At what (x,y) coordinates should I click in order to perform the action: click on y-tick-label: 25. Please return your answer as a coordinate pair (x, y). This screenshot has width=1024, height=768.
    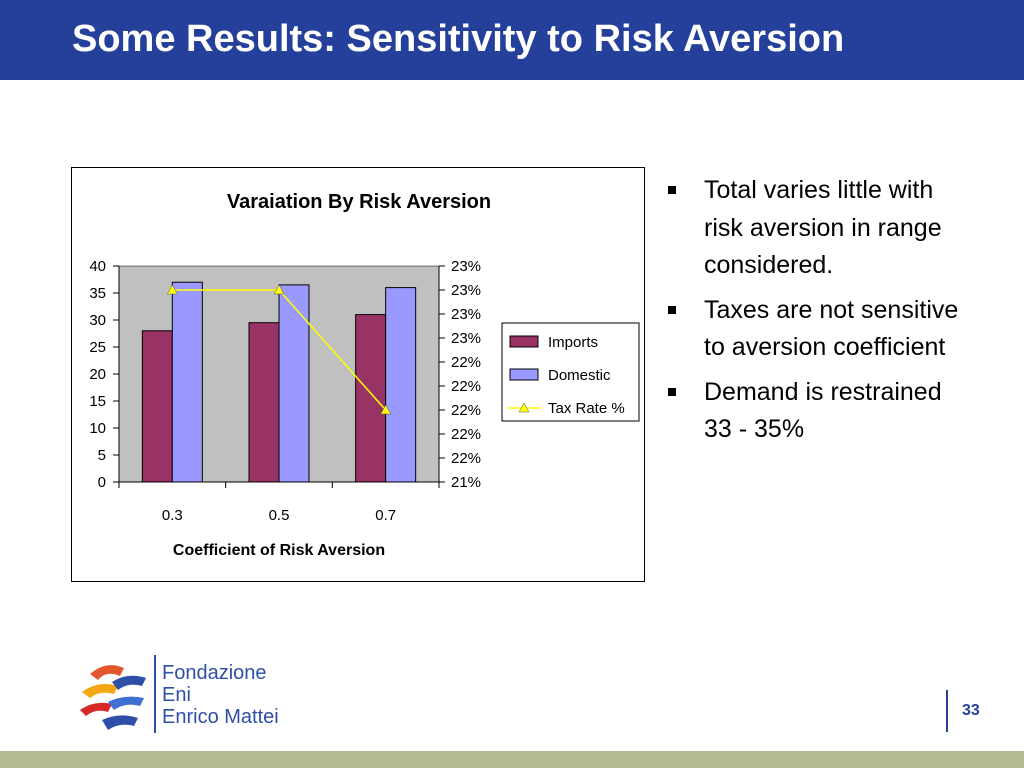
    Looking at the image, I should click on (97, 347).